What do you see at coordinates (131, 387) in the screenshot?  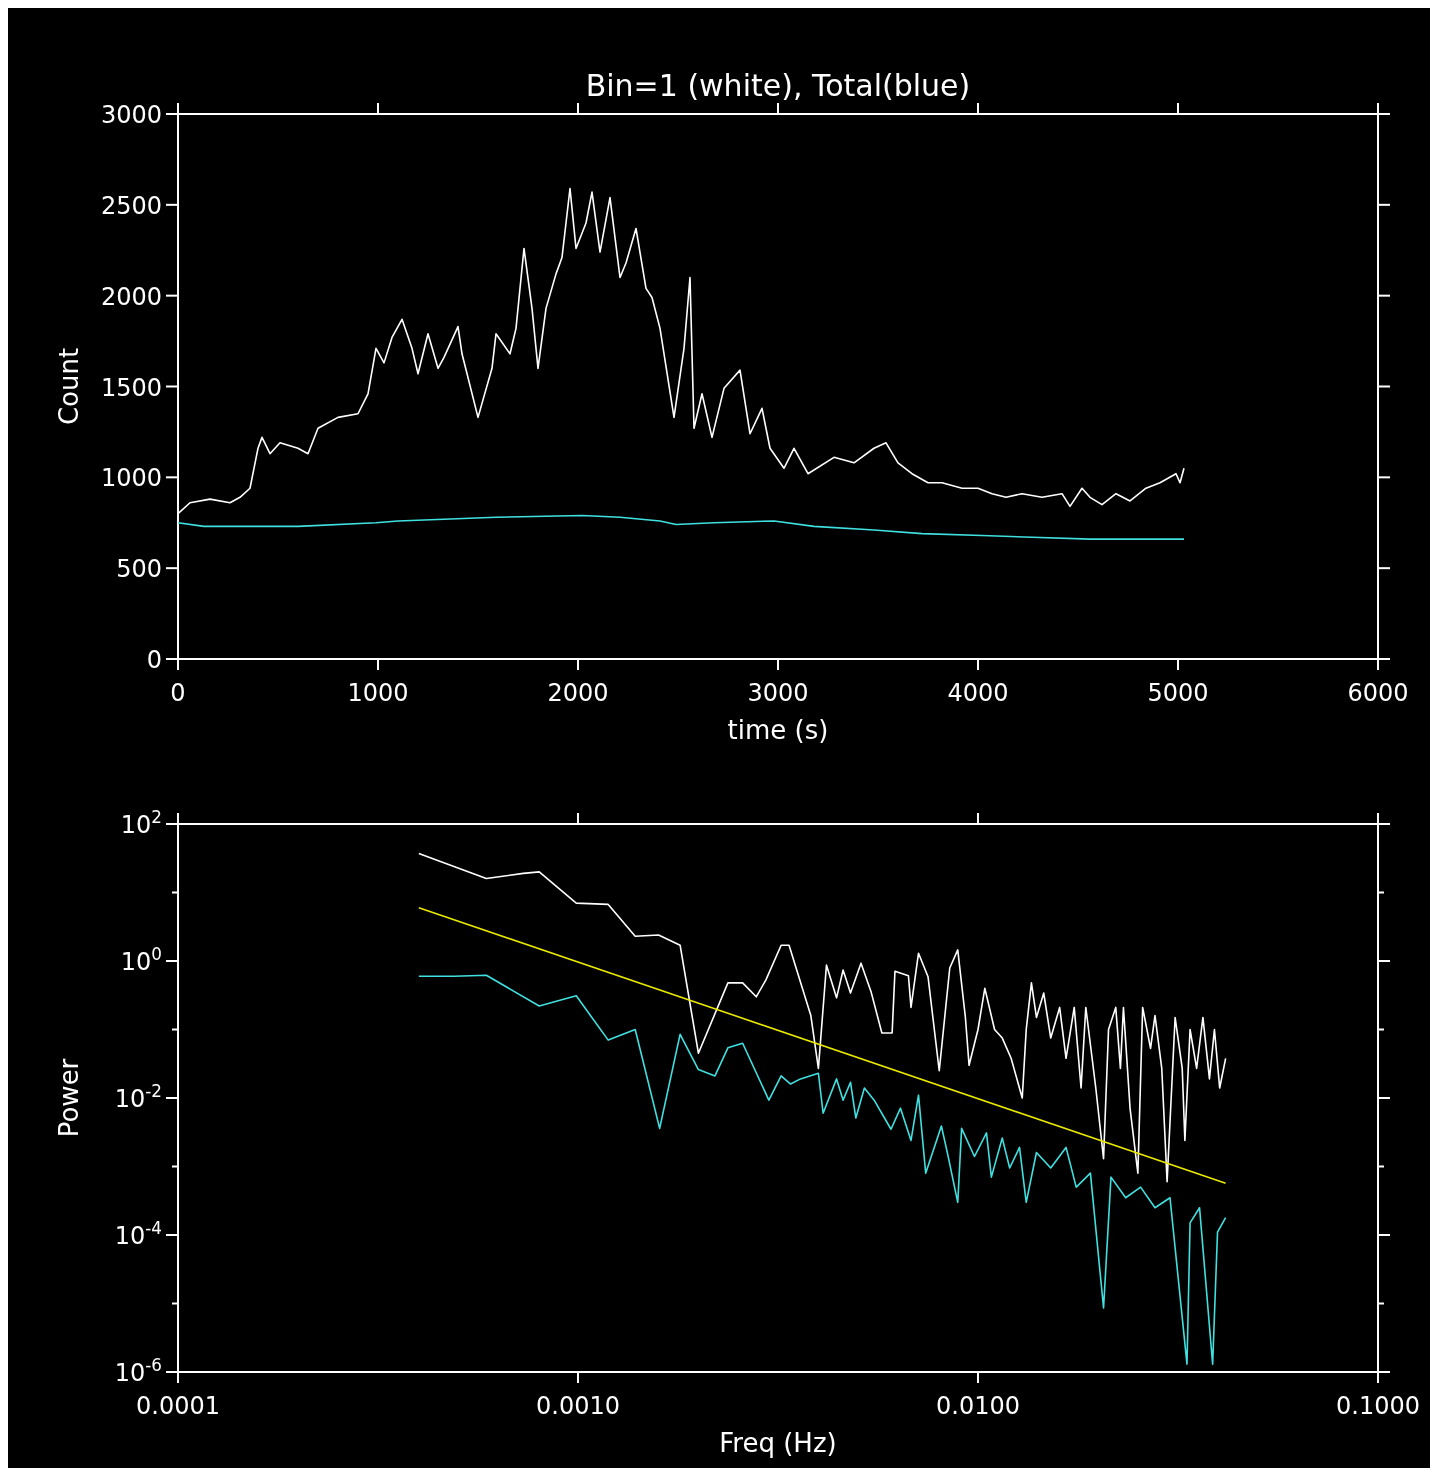 I see `y-tick-label: 1500` at bounding box center [131, 387].